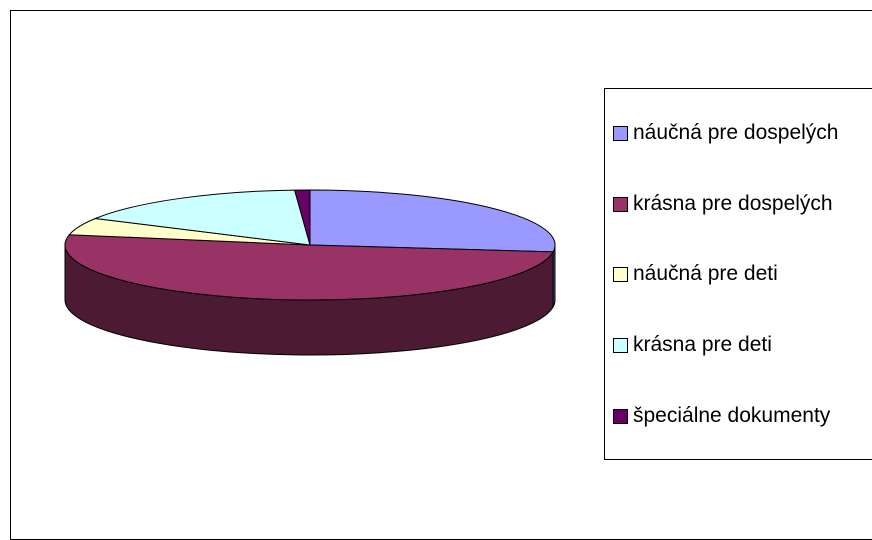 This screenshot has width=872, height=540. What do you see at coordinates (702, 345) in the screenshot?
I see `legend-label: krásna pre deti` at bounding box center [702, 345].